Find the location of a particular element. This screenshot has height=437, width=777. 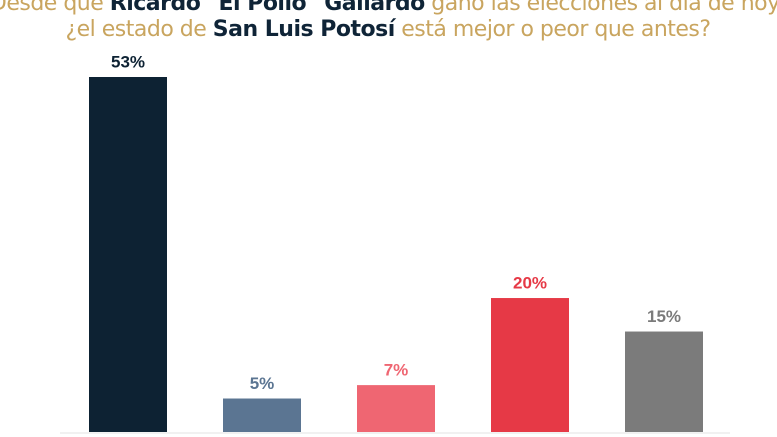

title-segment: San Luis Potosí is located at coordinates (305, 29).